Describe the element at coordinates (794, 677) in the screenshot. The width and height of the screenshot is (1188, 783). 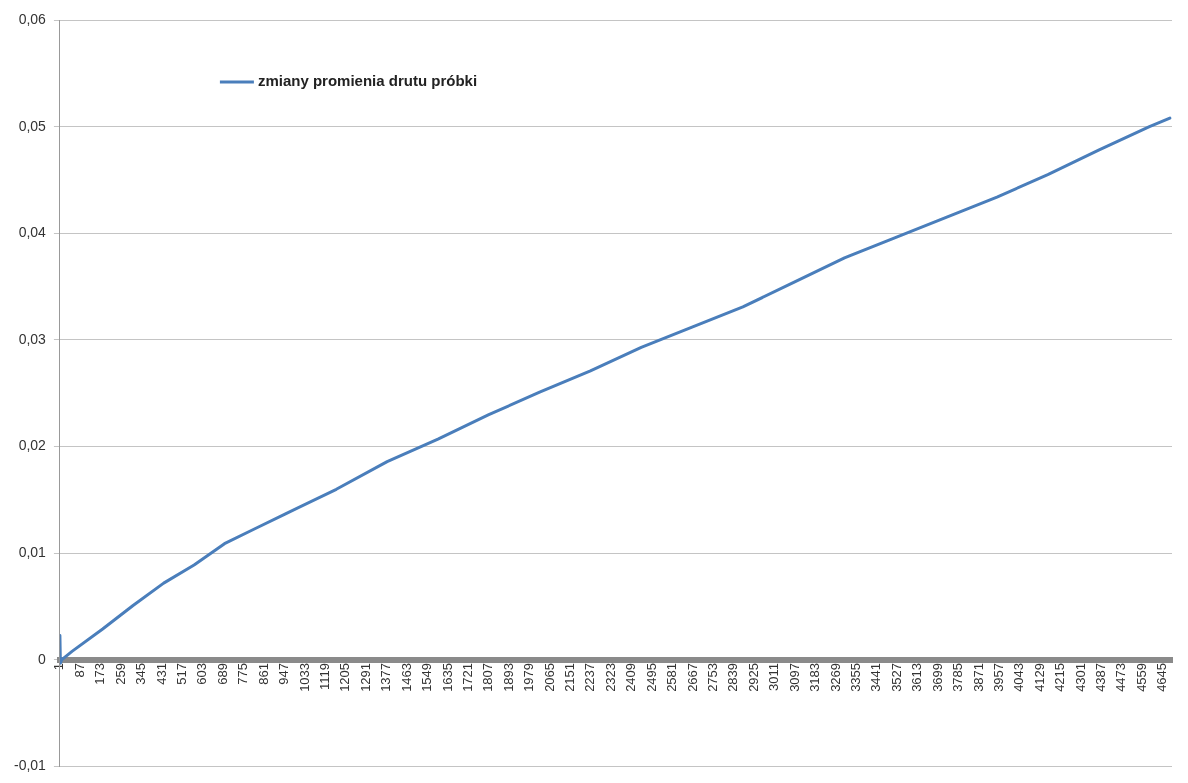
I see `x-tick-label: 3097` at that location.